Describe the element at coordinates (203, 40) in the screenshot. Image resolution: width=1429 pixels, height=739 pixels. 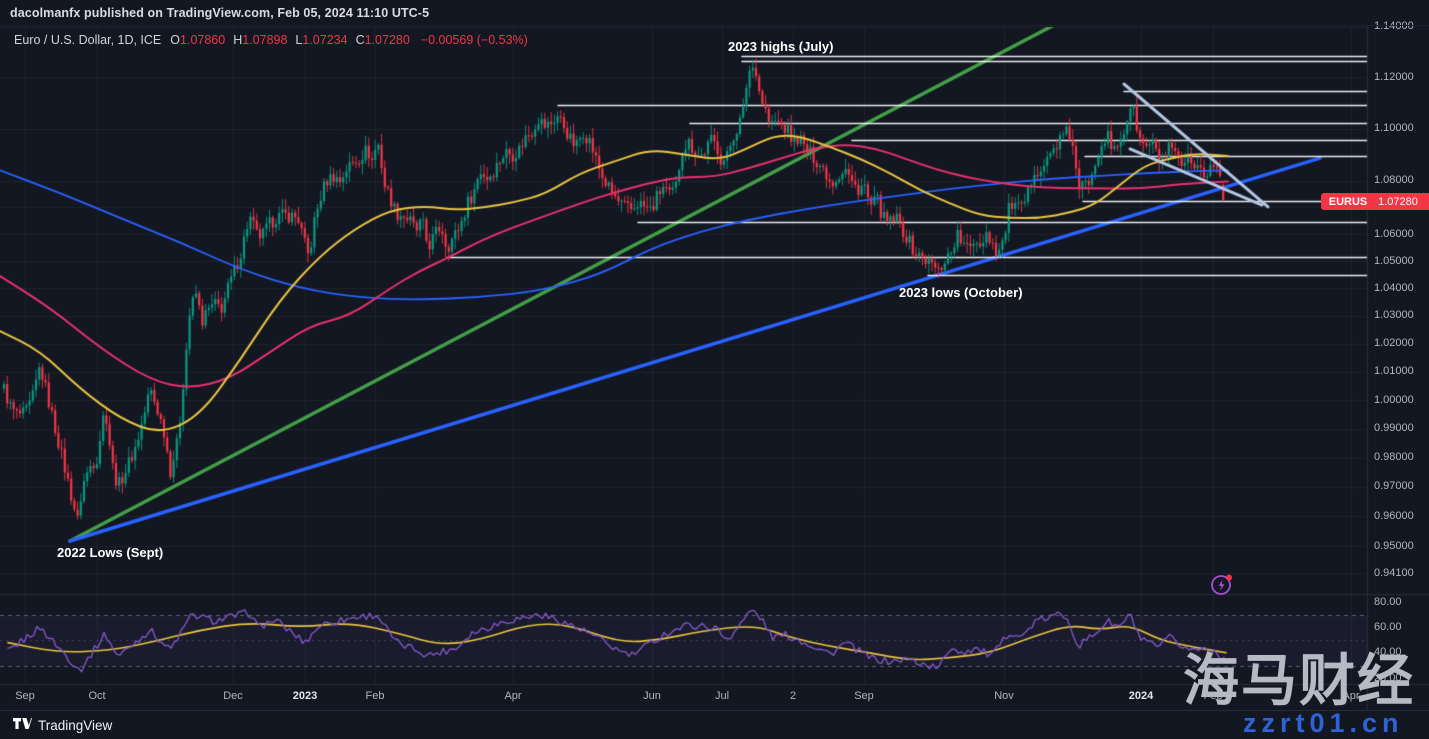
I see `open-value: 1.07860` at that location.